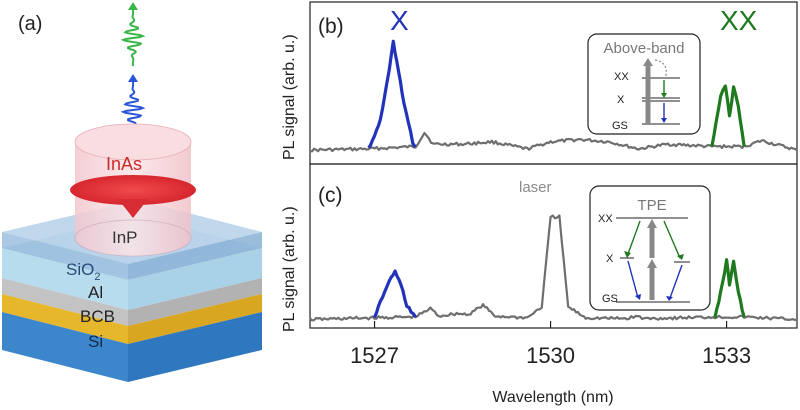  I want to click on layer-label-al: Al, so click(95, 292).